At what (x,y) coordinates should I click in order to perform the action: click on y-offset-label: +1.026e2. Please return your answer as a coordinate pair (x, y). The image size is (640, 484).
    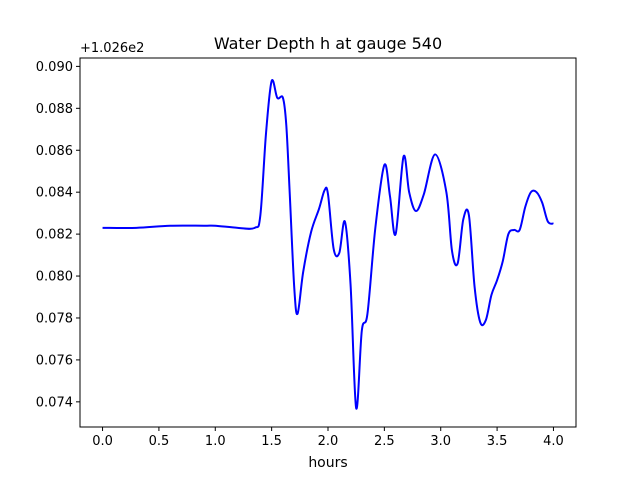
    Looking at the image, I should click on (112, 48).